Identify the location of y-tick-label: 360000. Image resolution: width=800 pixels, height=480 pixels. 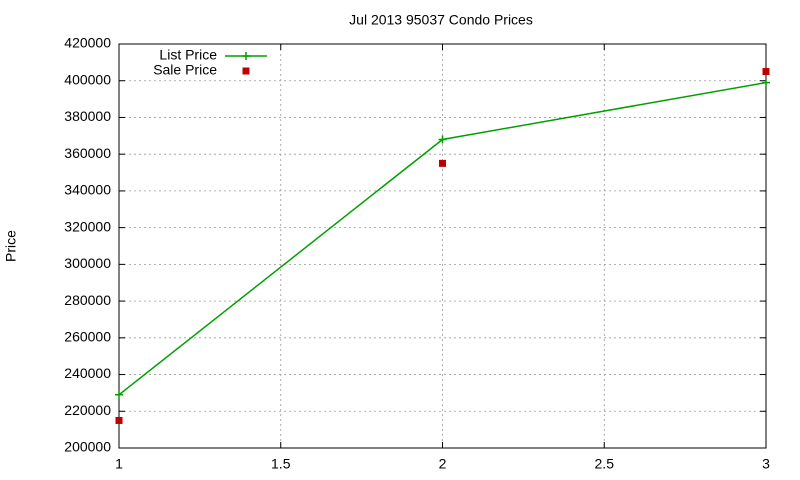
(87, 153).